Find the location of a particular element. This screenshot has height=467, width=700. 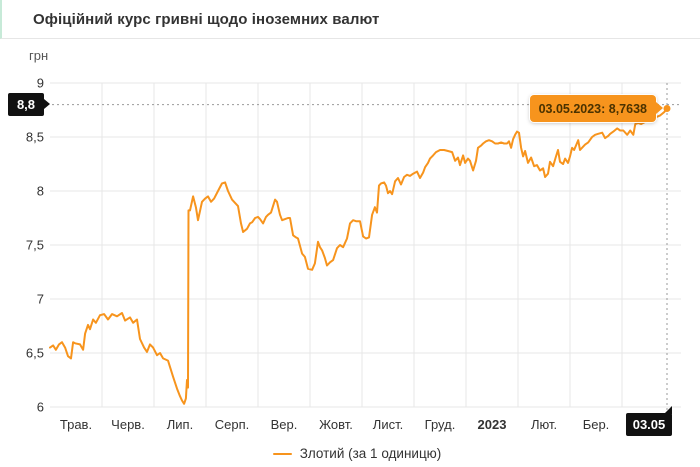

x-axis-tick-label: Вер. is located at coordinates (284, 424).